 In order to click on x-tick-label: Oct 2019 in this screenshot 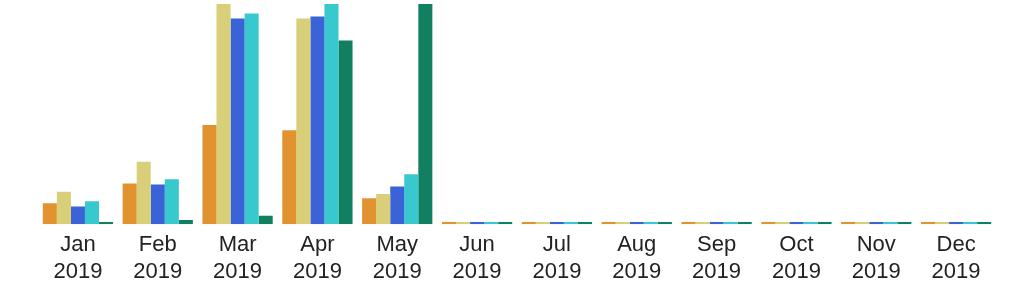, I will do `click(796, 257)`.